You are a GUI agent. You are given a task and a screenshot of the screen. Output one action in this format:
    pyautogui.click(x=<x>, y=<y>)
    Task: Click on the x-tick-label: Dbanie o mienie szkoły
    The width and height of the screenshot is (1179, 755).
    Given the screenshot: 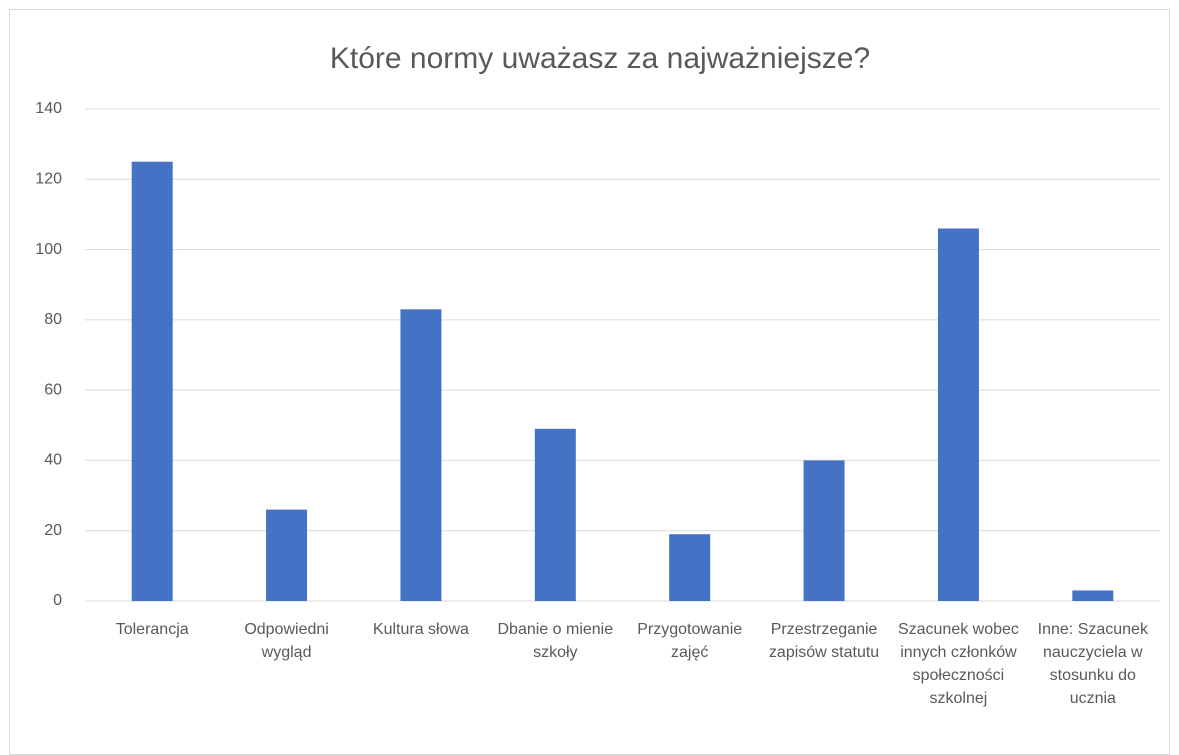 What is the action you would take?
    pyautogui.click(x=556, y=641)
    